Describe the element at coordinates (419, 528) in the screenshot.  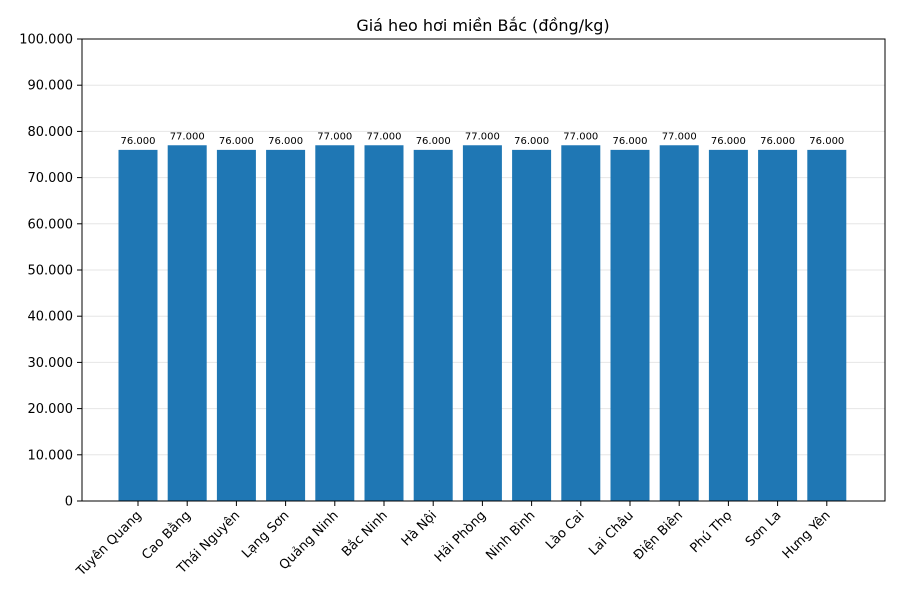
I see `x-tick-label: Hà Nội` at that location.